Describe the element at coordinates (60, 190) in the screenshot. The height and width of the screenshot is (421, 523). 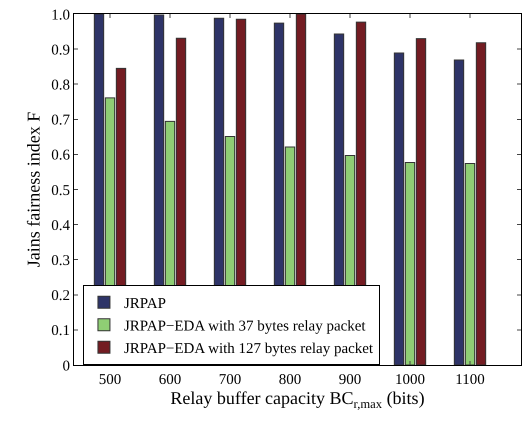
I see `y-tick-label: 0.5` at that location.